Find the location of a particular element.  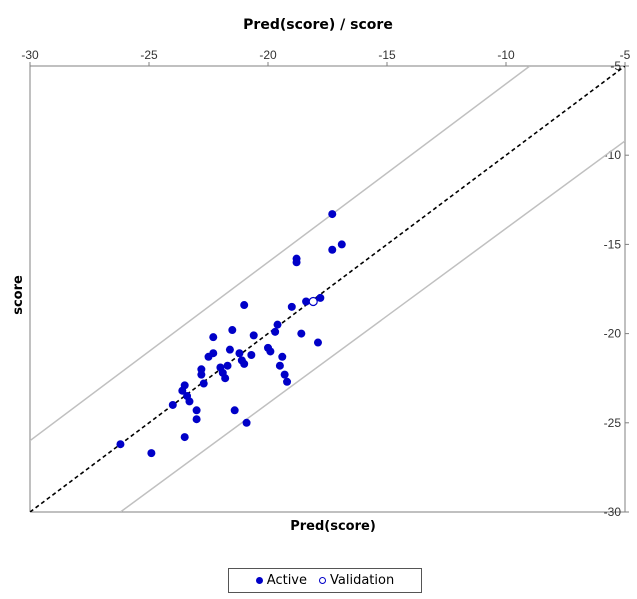

validation-point is located at coordinates (313, 301).